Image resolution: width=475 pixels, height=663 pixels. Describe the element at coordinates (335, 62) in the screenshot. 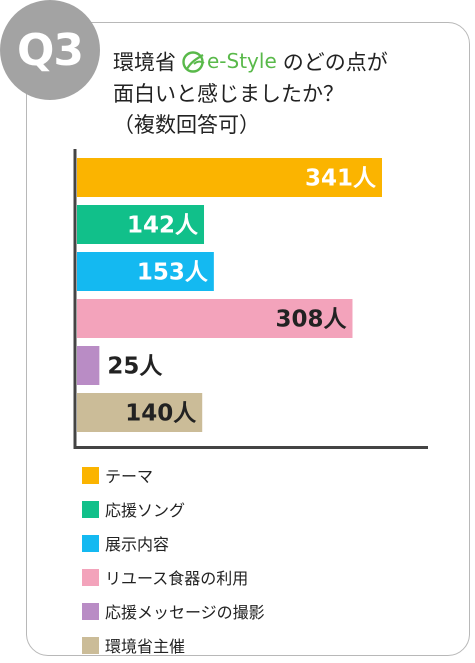

I see `title-post: のどの点が` at that location.